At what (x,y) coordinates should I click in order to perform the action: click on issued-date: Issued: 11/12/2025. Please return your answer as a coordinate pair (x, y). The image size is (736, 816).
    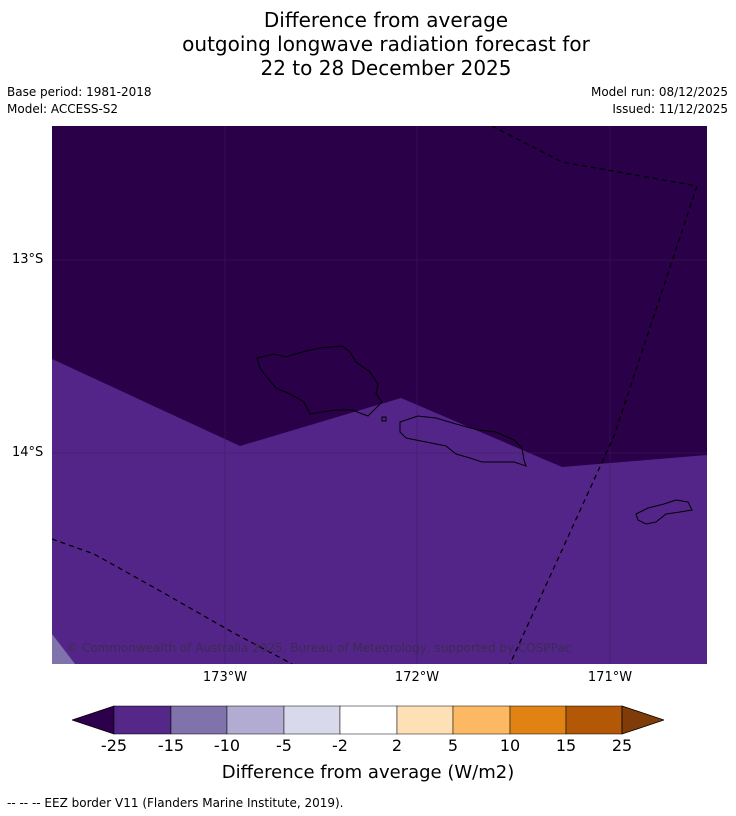
    Looking at the image, I should click on (670, 109).